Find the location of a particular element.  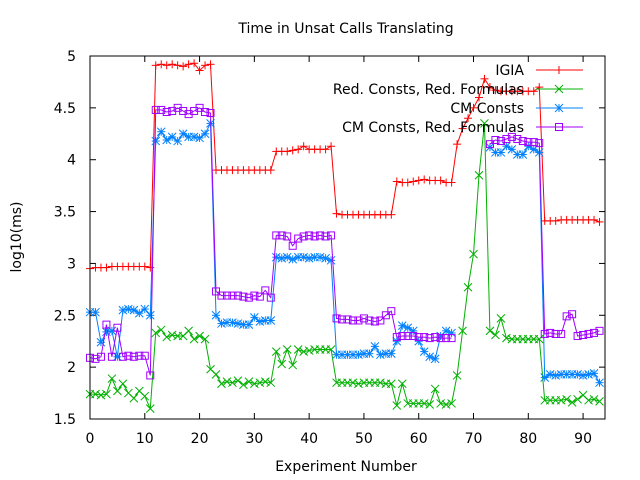

x-tick-label: 70 is located at coordinates (474, 439).